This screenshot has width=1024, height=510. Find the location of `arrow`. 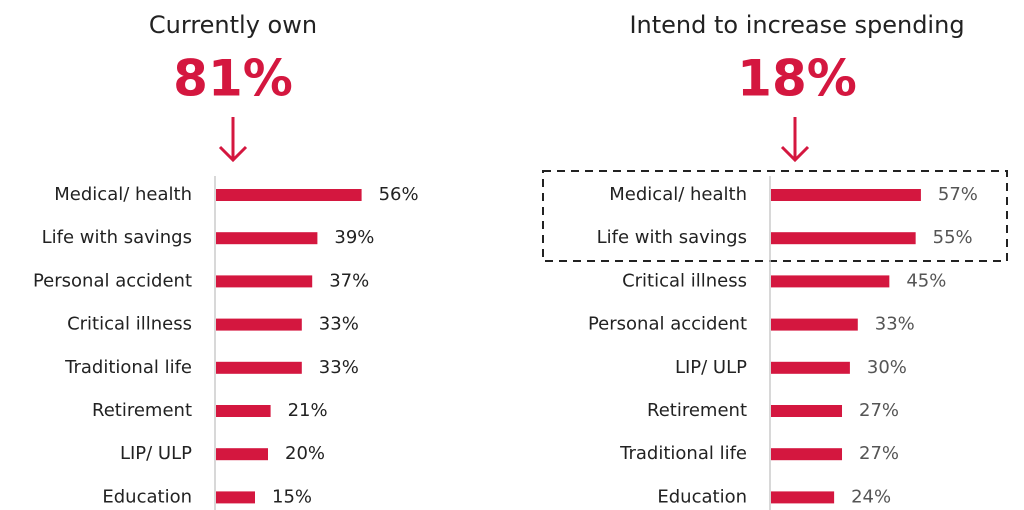

arrow is located at coordinates (514, 140).